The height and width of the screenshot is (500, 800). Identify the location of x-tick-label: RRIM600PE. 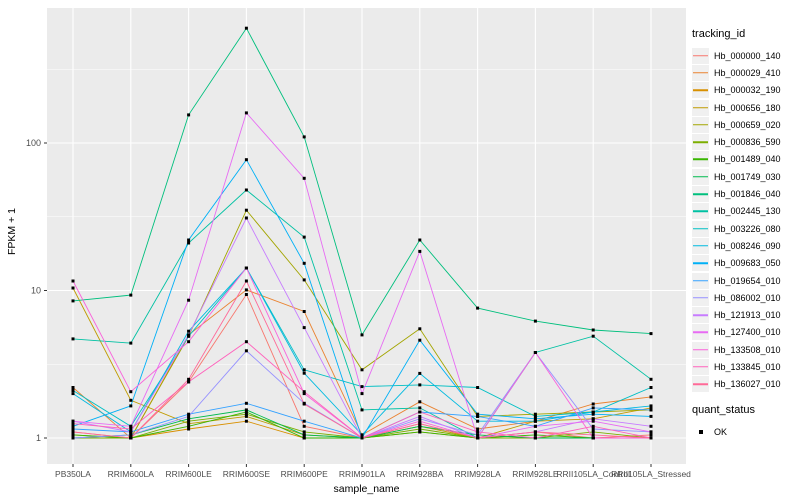
(305, 474).